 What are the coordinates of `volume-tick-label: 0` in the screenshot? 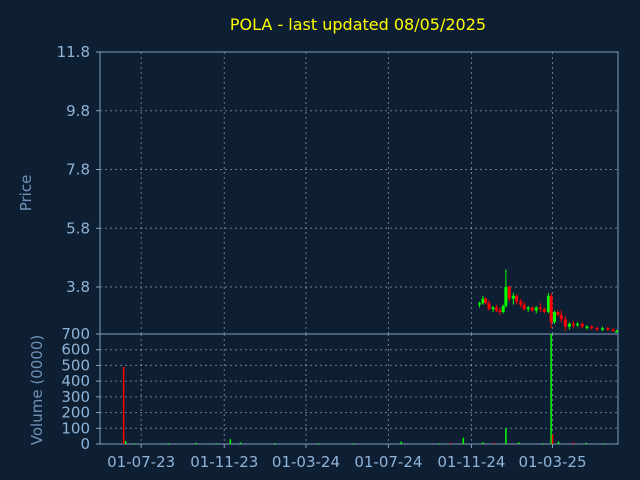 It's located at (85, 444).